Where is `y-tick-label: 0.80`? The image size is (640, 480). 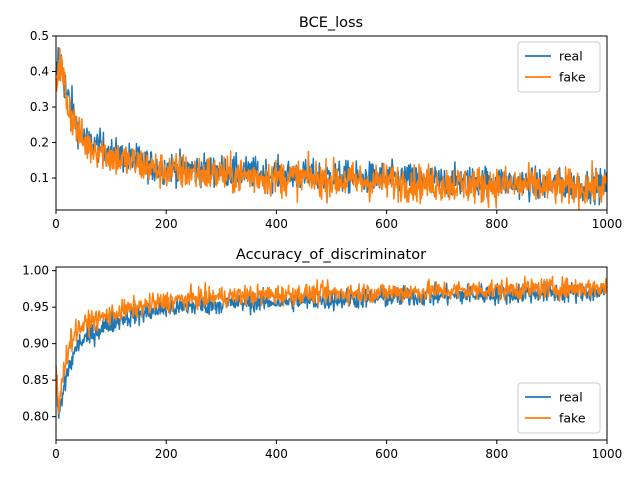 y-tick-label: 0.80 is located at coordinates (35, 417).